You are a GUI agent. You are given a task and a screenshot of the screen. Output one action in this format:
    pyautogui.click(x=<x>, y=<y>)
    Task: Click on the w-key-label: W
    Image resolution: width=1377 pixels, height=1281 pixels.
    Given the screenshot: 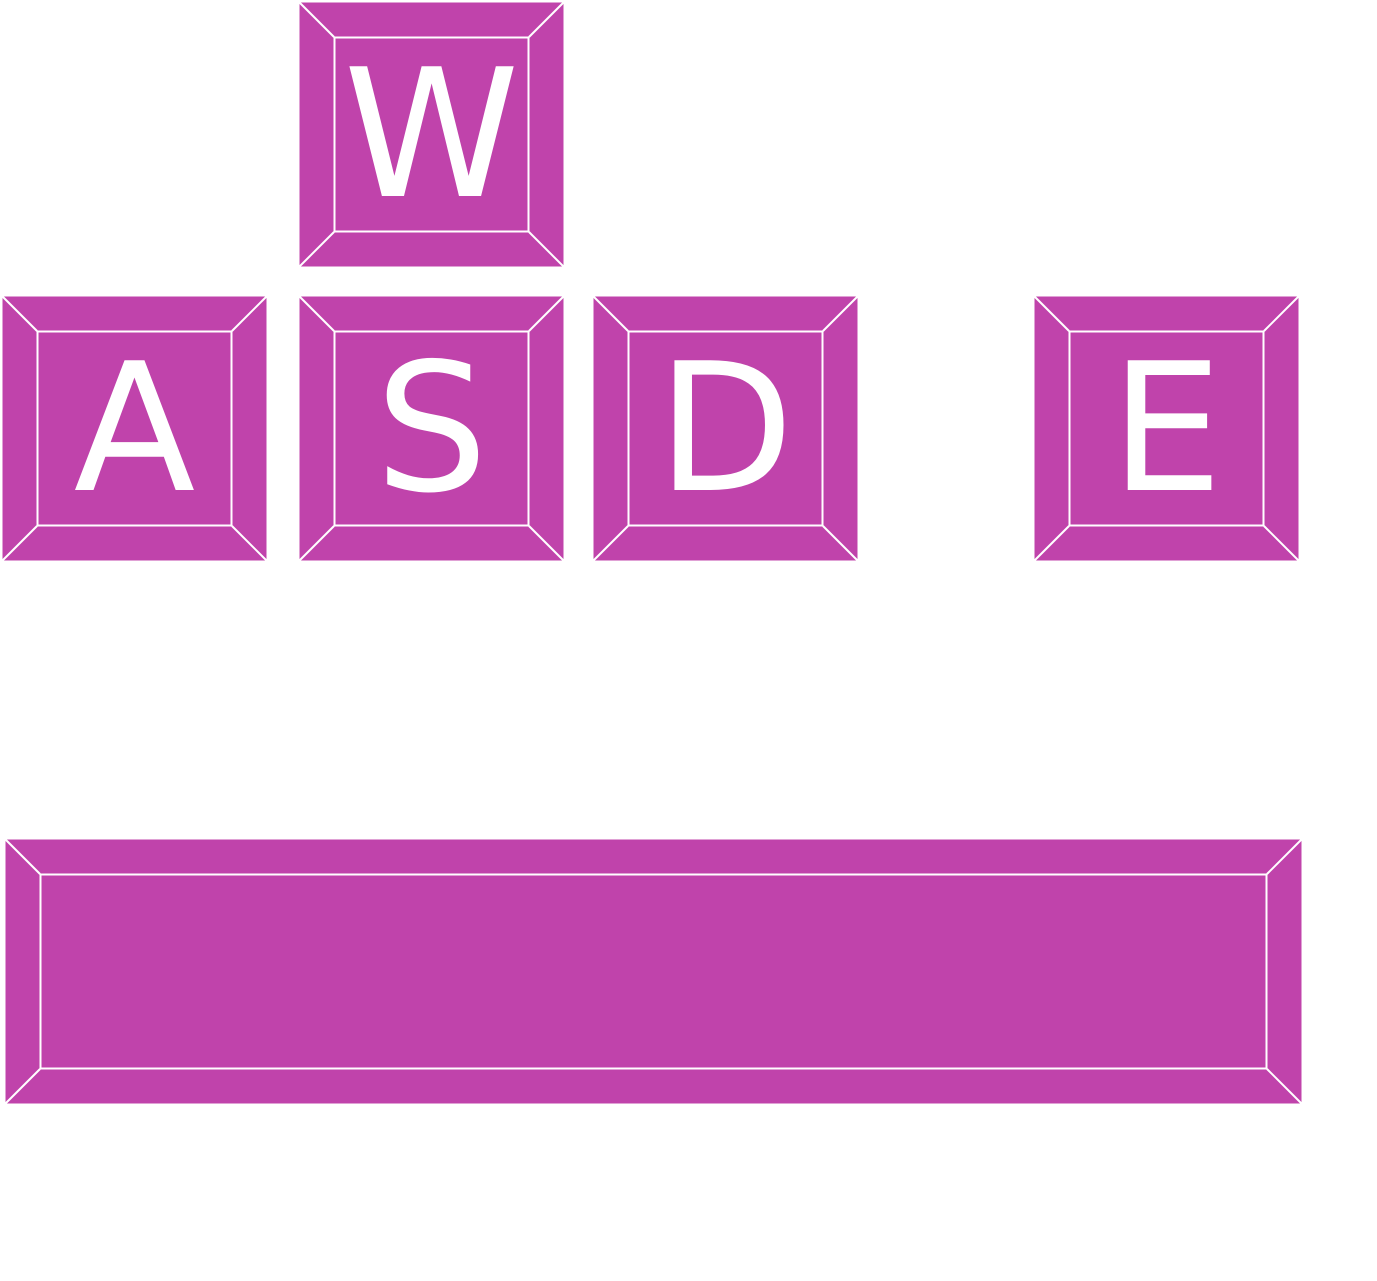 What is the action you would take?
    pyautogui.click(x=431, y=134)
    